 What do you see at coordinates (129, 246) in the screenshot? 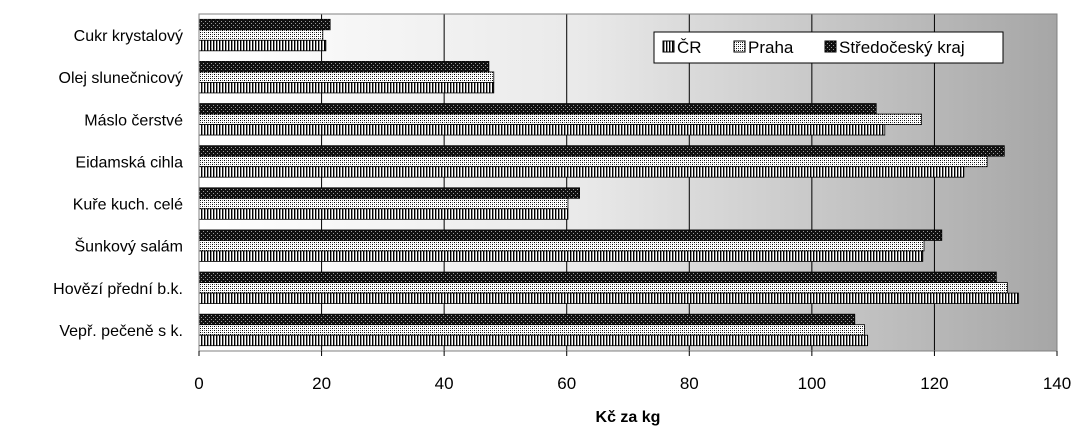
I see `category-label: Šunkový salám` at bounding box center [129, 246].